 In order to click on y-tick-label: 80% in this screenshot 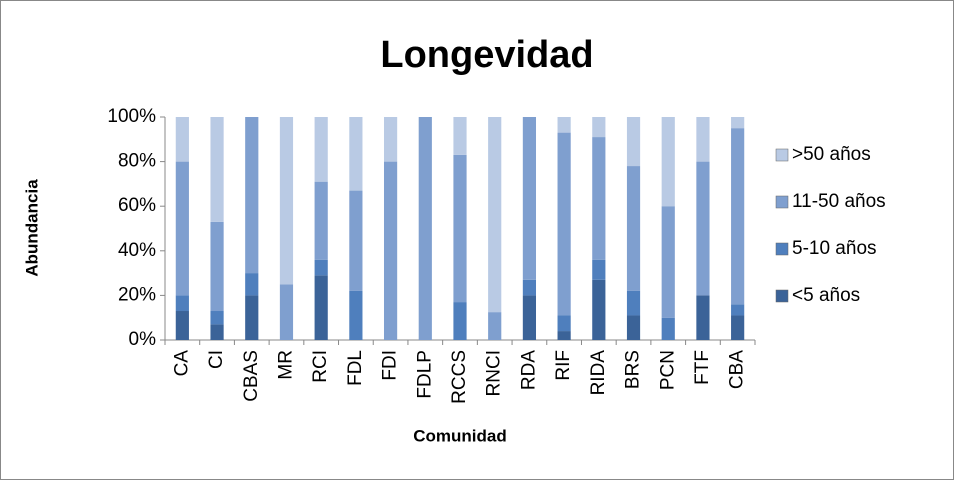, I will do `click(137, 161)`.